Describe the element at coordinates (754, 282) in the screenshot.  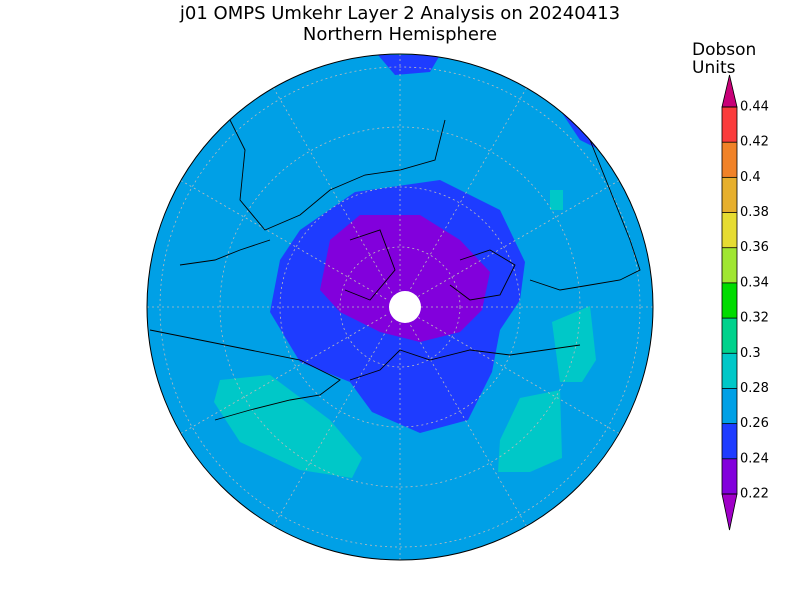
I see `tick-label: 0.34` at that location.